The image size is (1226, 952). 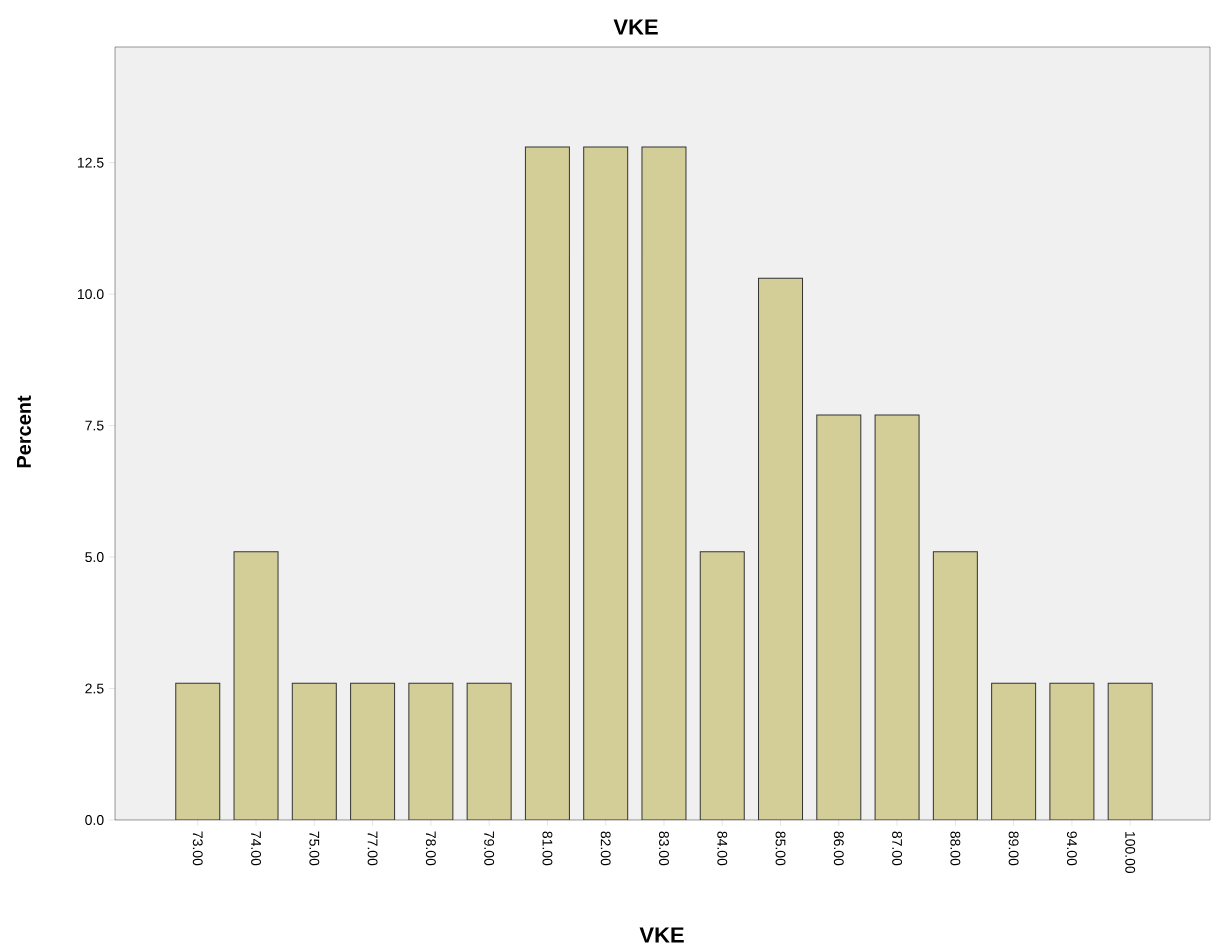 What do you see at coordinates (780, 848) in the screenshot?
I see `x-tick-label: 85.00` at bounding box center [780, 848].